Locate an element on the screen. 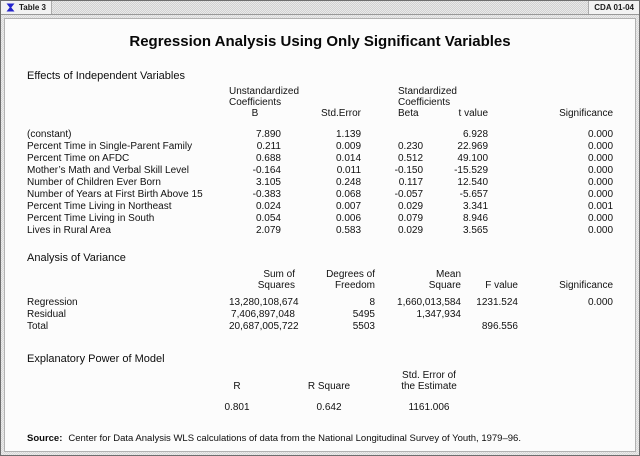 The image size is (640, 456). t-value: 3.565 is located at coordinates (475, 230).